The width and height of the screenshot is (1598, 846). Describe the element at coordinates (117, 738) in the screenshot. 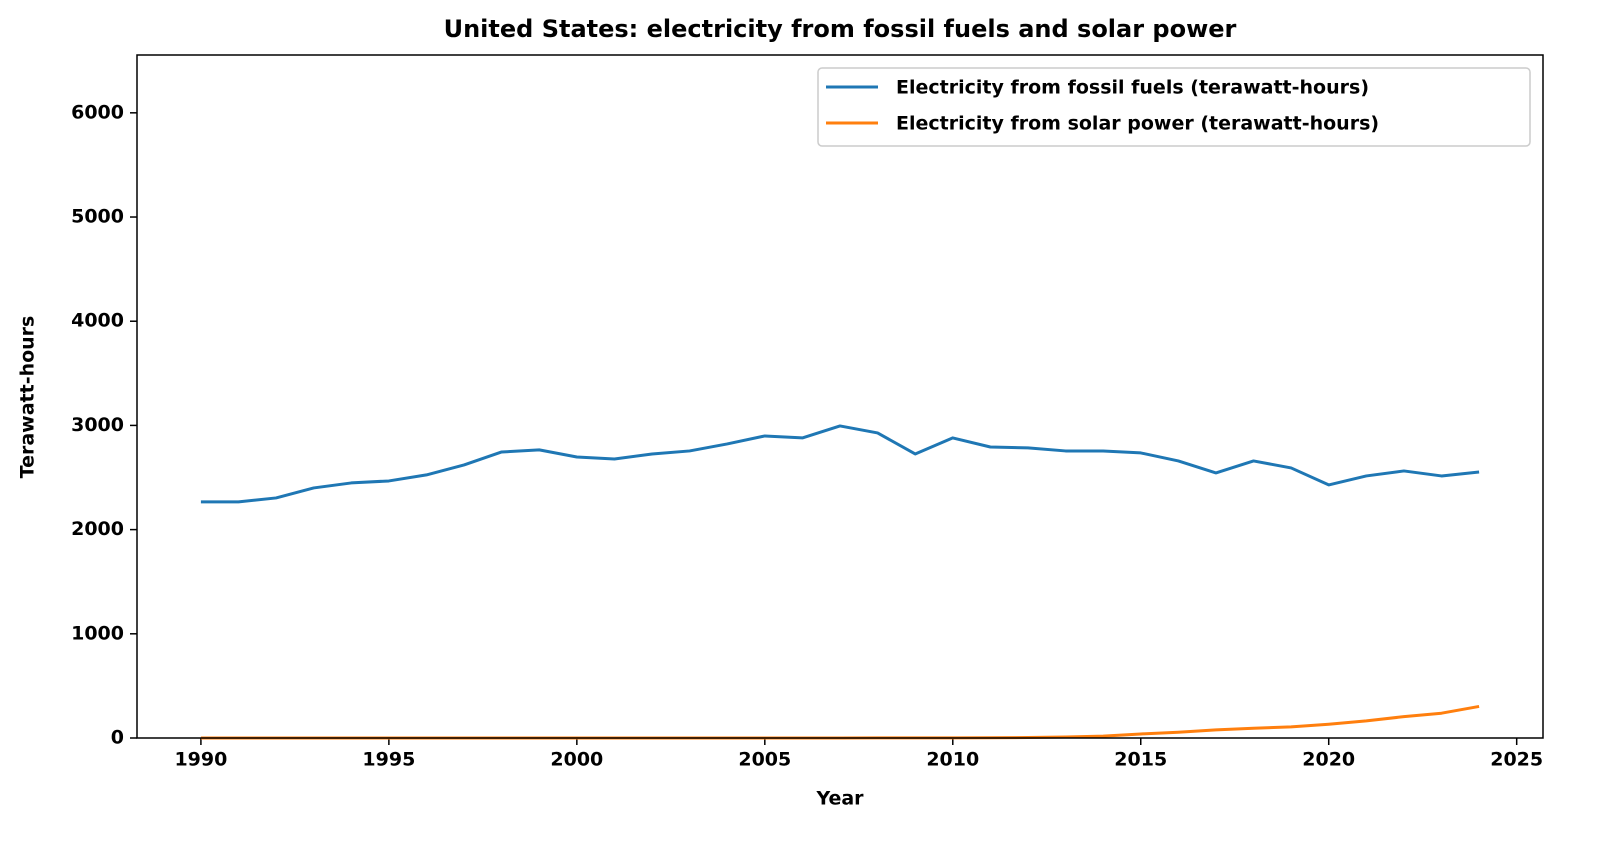

I see `y-tick-label: 0` at that location.